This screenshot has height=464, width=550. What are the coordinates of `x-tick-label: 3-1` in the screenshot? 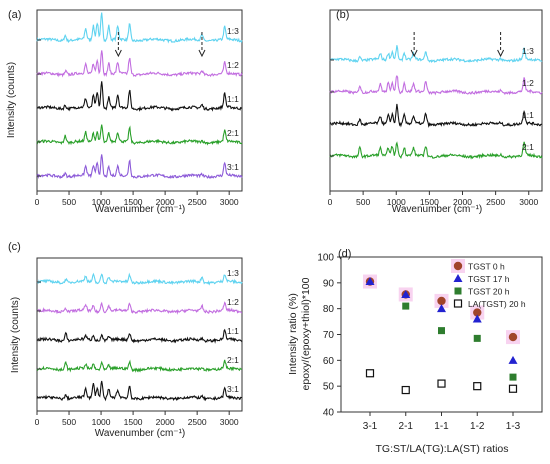 It's located at (370, 426).